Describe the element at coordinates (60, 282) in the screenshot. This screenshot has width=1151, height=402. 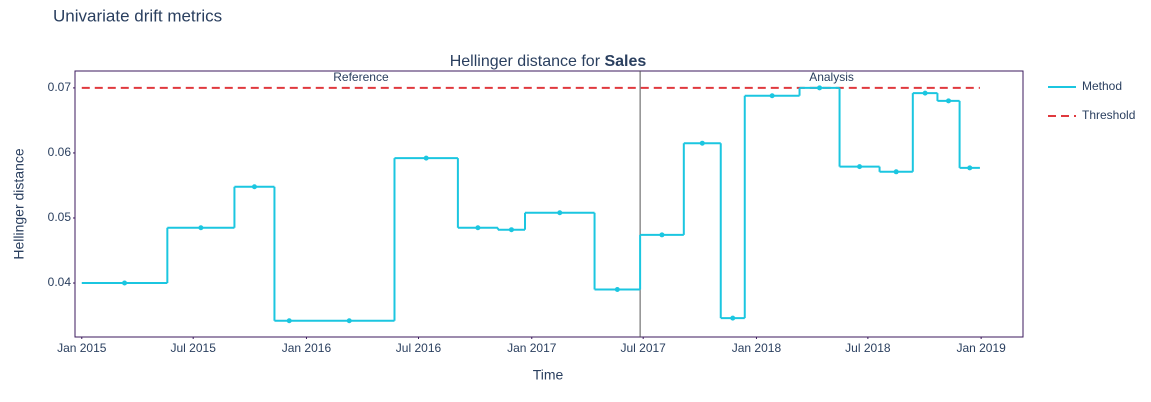
I see `y-tick-label: 0.04` at that location.